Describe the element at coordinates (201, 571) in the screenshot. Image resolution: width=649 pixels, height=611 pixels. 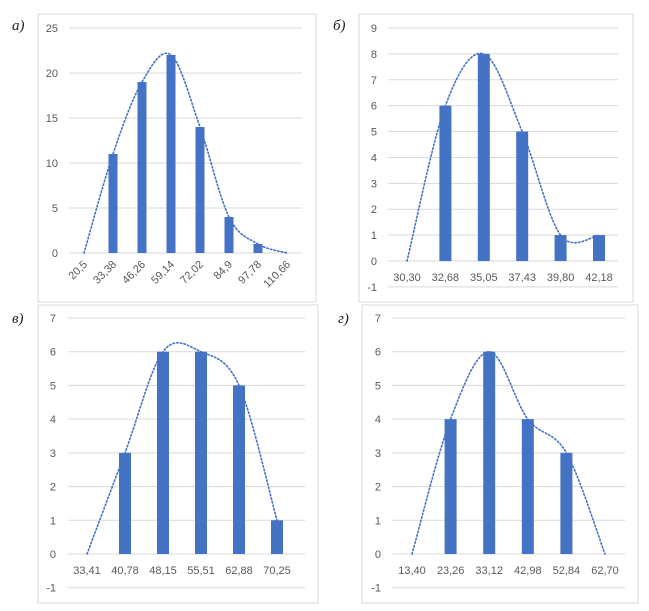
I see `x-tick-label: 55,51` at that location.